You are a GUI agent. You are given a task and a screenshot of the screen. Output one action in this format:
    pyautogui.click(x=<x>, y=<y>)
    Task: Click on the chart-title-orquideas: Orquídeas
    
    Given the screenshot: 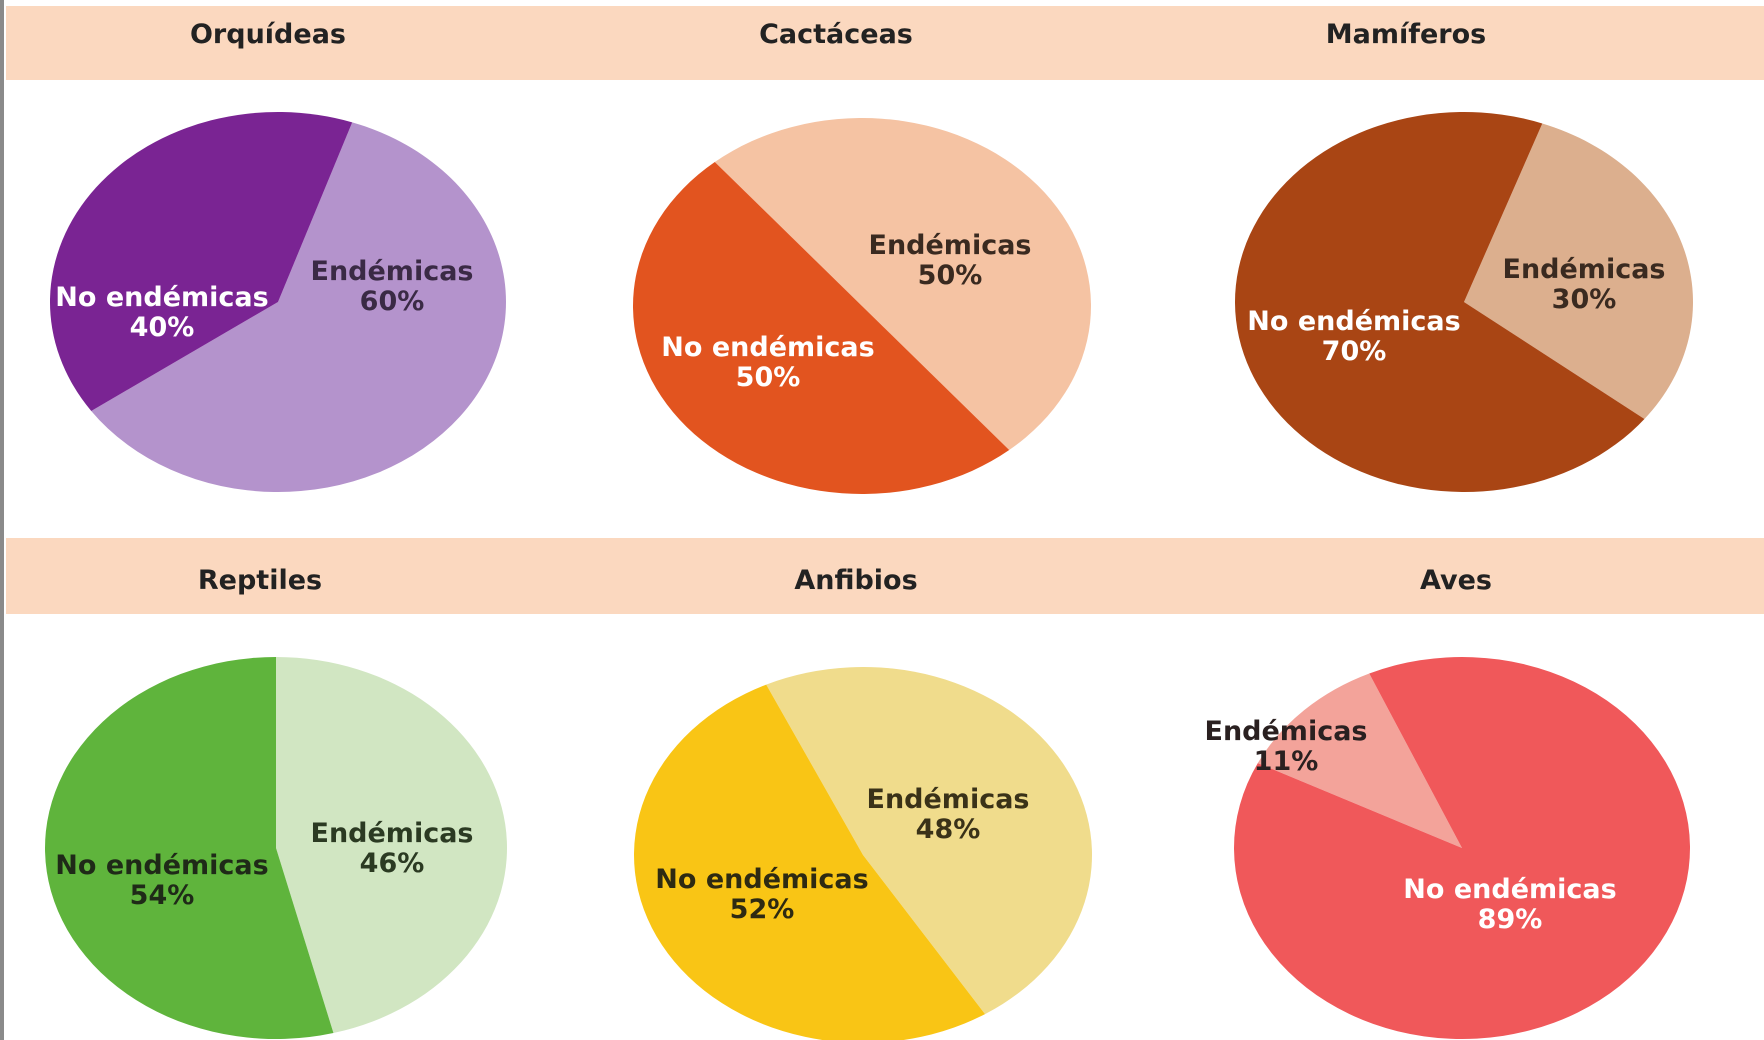 What is the action you would take?
    pyautogui.click(x=267, y=34)
    